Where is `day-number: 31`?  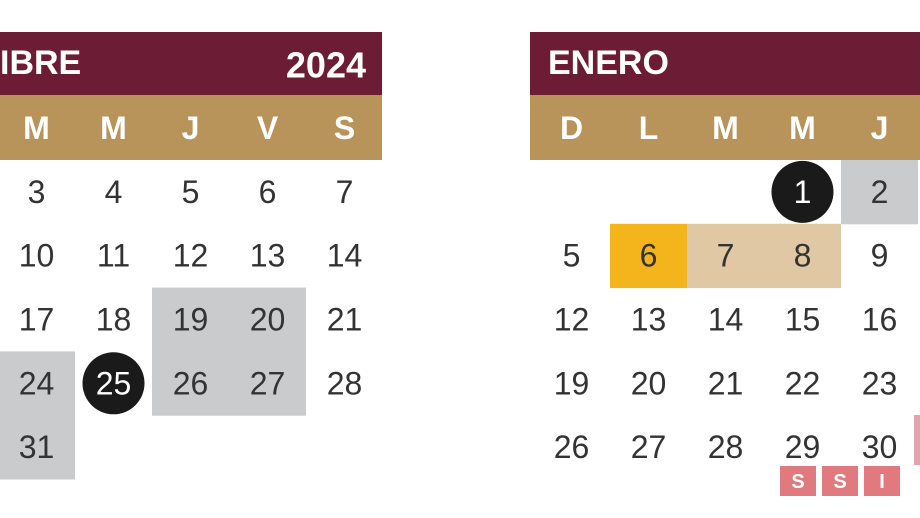 day-number: 31 is located at coordinates (37, 447).